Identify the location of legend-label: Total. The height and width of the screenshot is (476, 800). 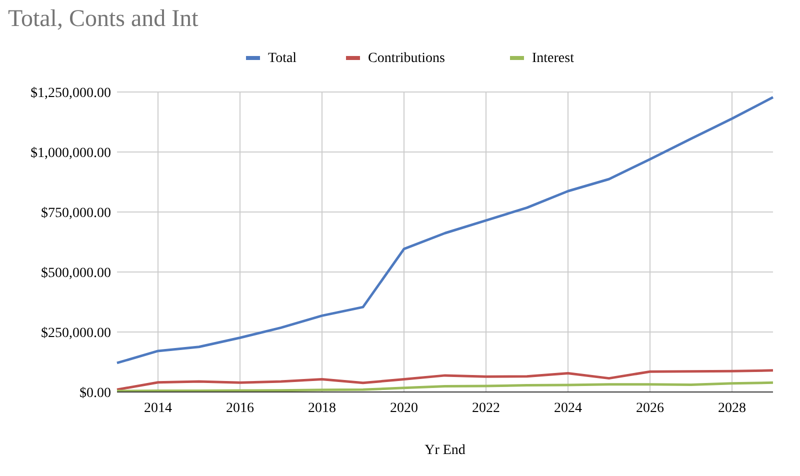
(282, 58).